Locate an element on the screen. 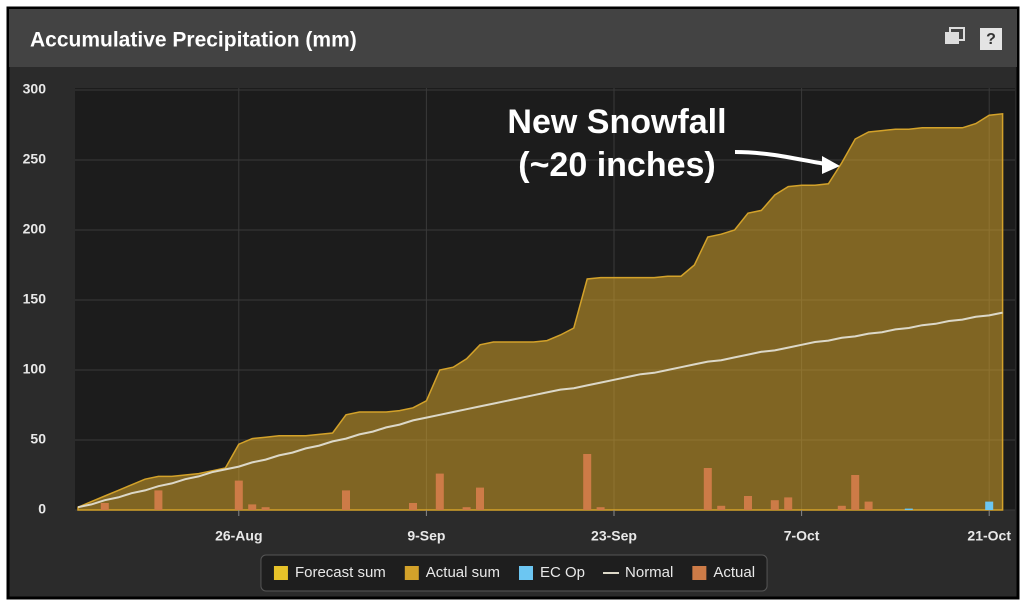  popout-icon is located at coordinates (955, 35).